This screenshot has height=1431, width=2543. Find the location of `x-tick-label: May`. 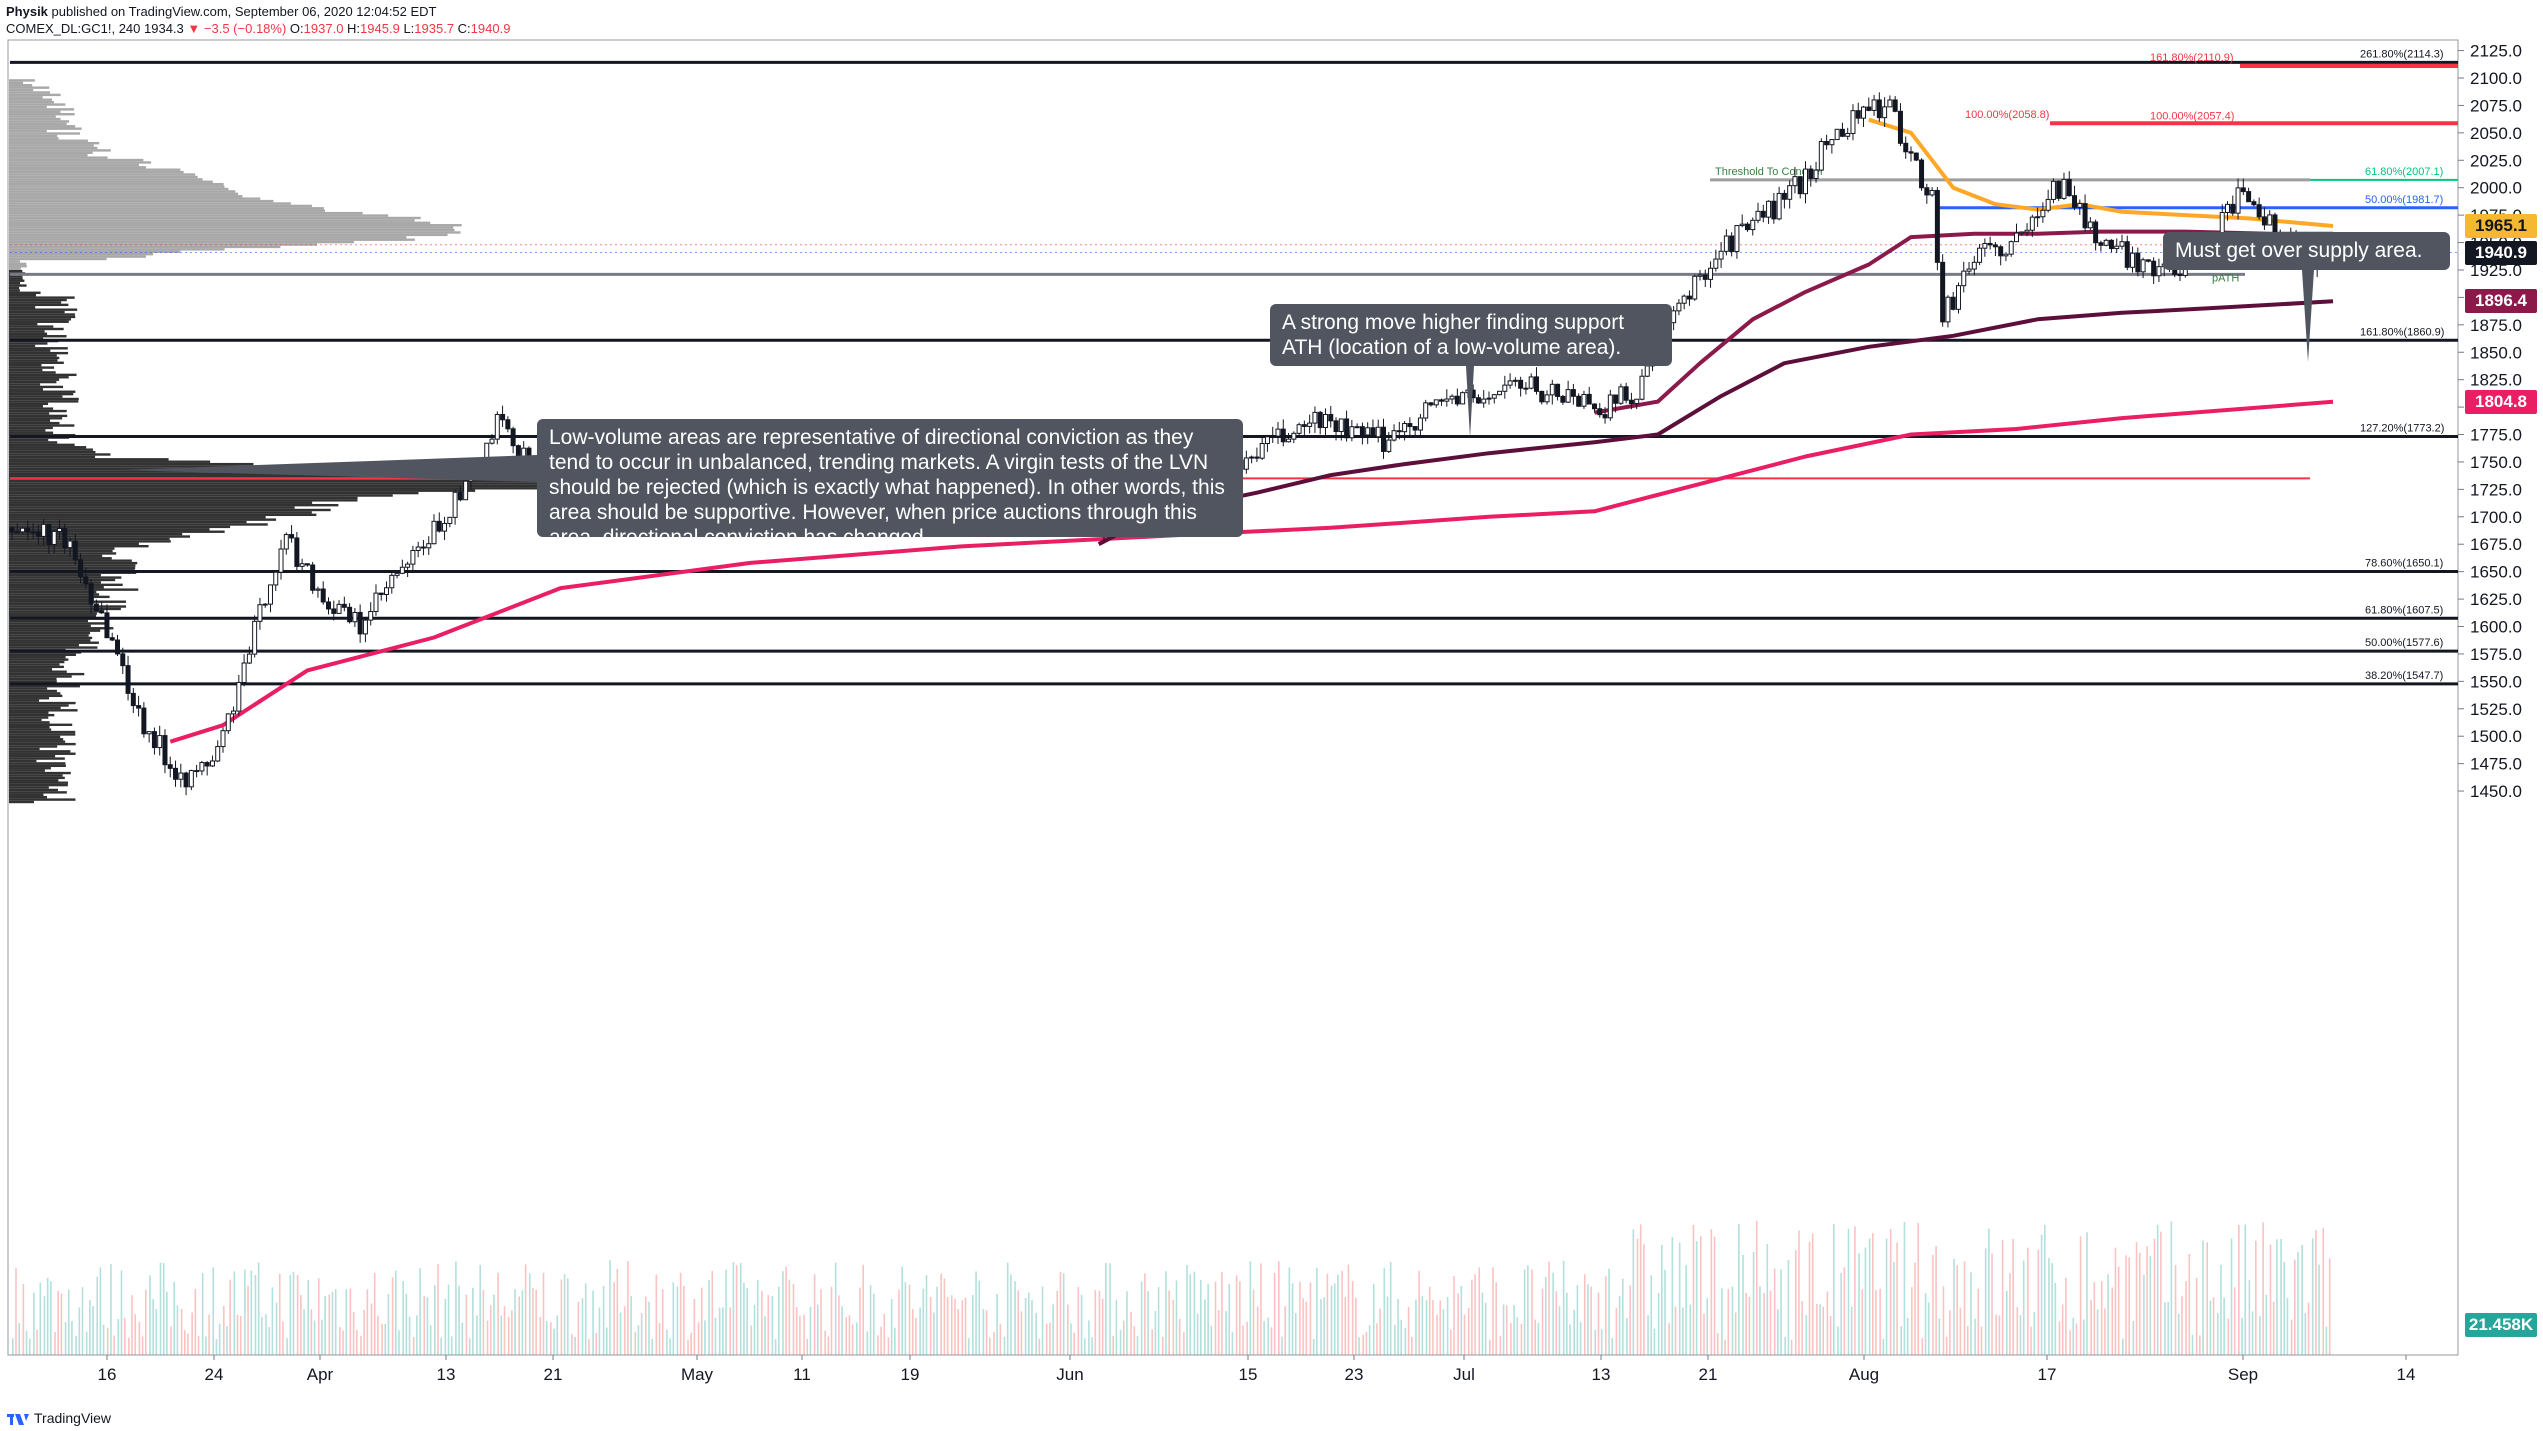

x-tick-label: May is located at coordinates (697, 1374).